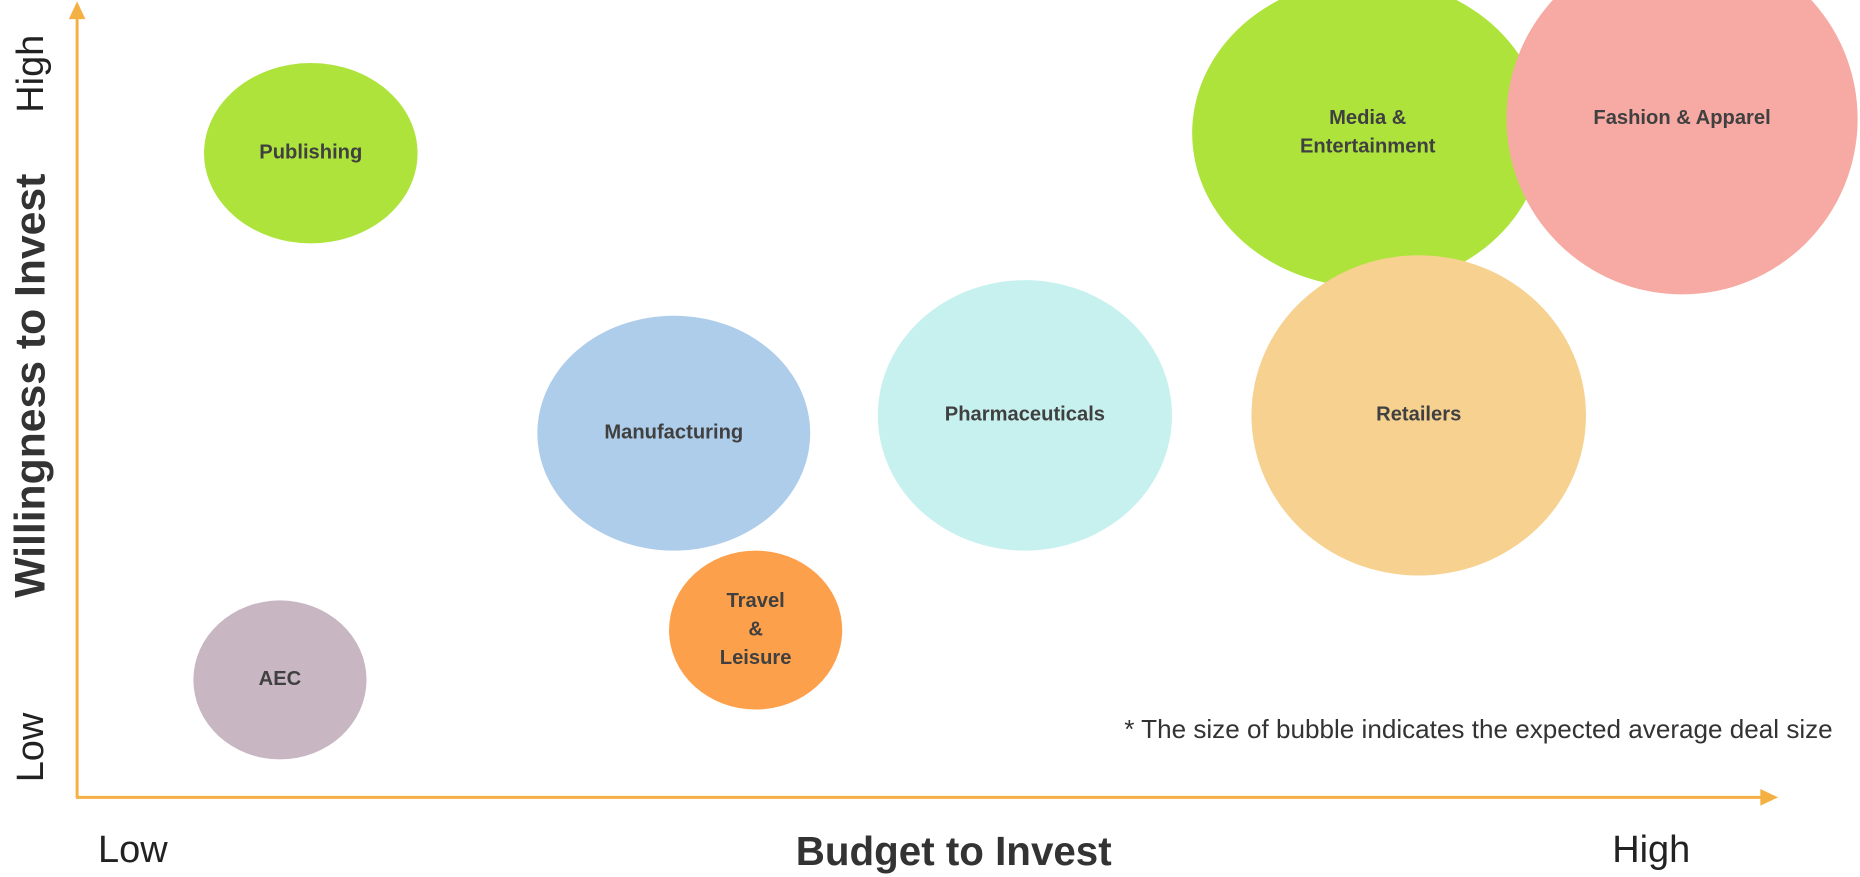 The height and width of the screenshot is (877, 1860). I want to click on bubble-label: Entertainment, so click(1368, 147).